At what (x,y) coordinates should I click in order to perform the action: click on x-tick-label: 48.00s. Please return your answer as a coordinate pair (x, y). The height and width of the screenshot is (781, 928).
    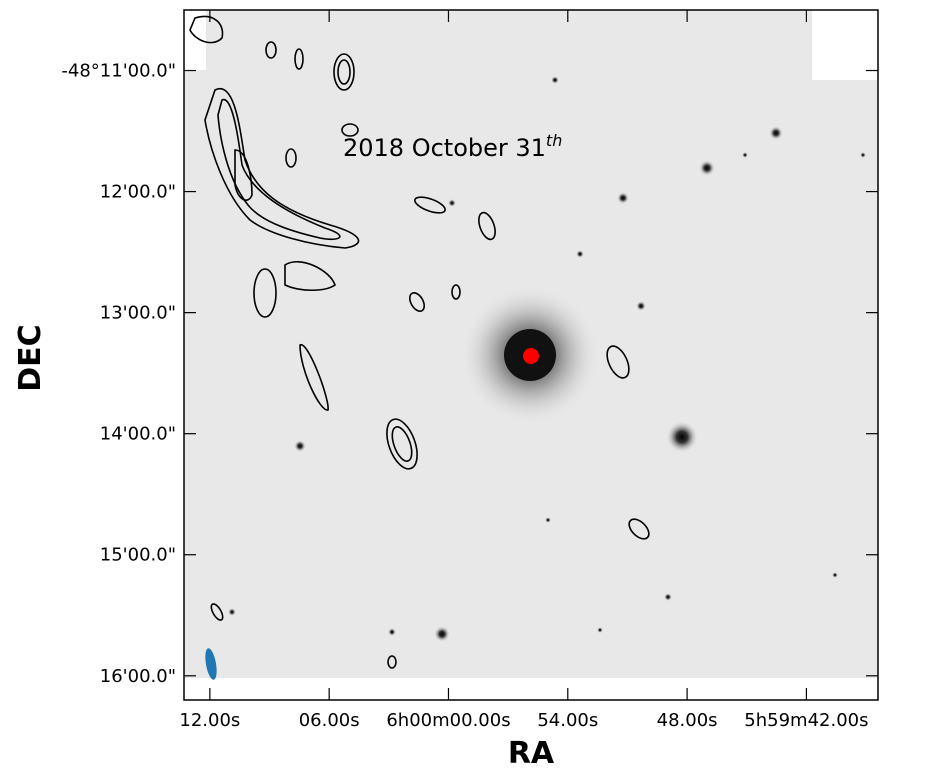
    Looking at the image, I should click on (687, 720).